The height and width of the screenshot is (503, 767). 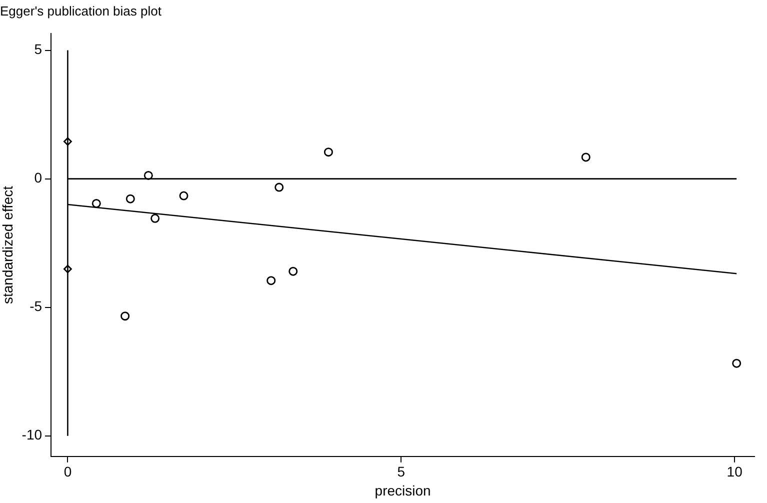 What do you see at coordinates (32, 434) in the screenshot?
I see `y-tick-label: -10` at bounding box center [32, 434].